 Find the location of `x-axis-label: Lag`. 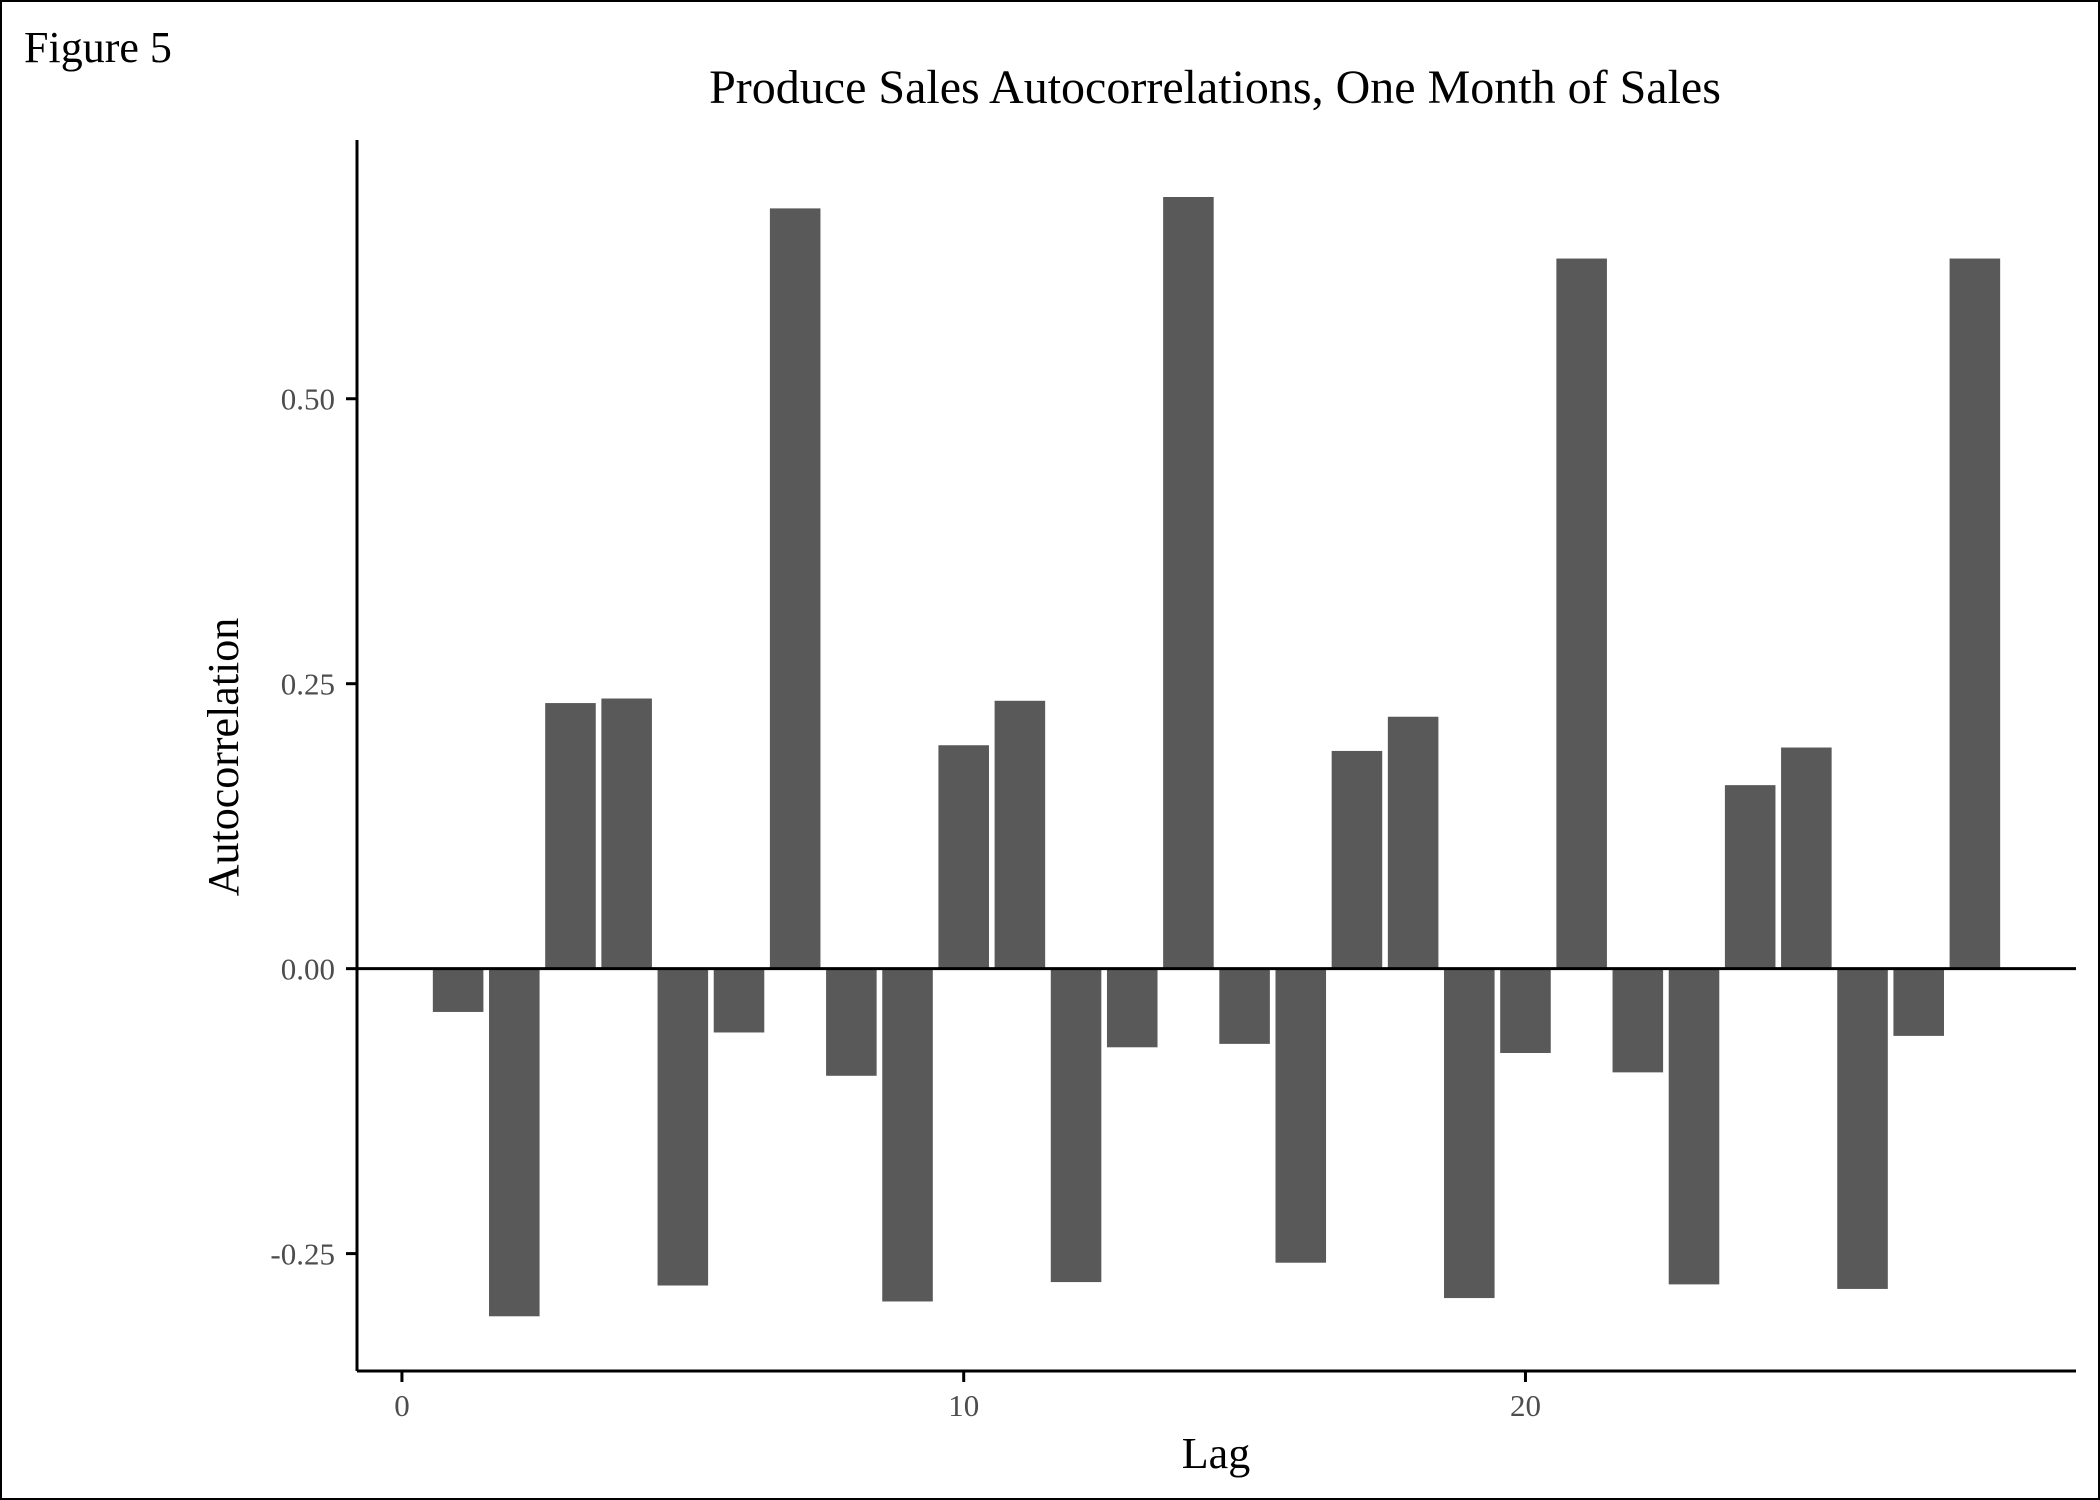

x-axis-label: Lag is located at coordinates (1216, 1453).